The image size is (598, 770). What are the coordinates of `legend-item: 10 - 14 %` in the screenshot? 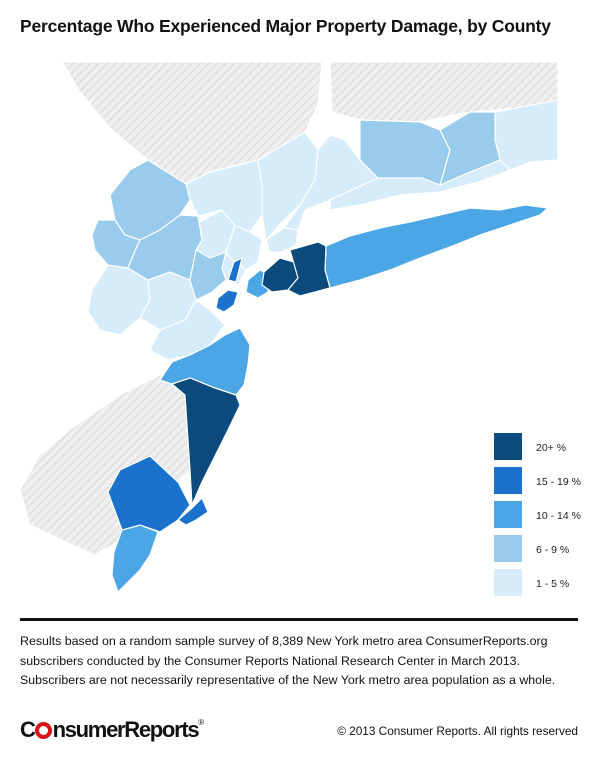 It's located at (544, 518).